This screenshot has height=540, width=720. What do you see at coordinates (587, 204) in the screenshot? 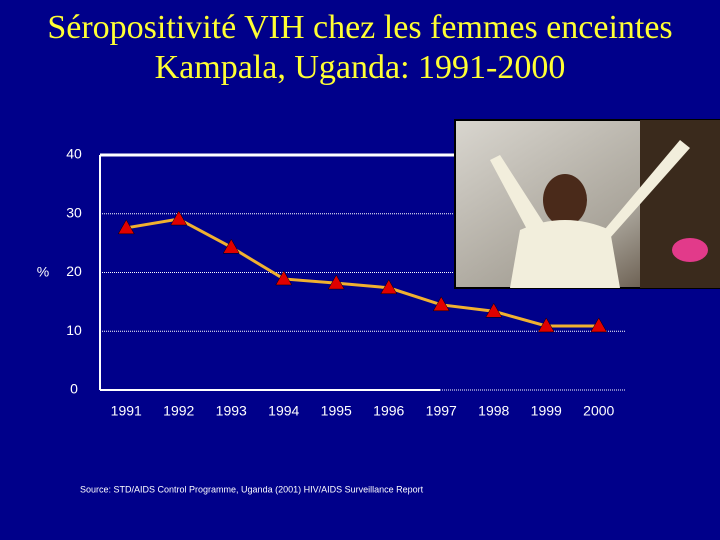
I see `photo` at bounding box center [587, 204].